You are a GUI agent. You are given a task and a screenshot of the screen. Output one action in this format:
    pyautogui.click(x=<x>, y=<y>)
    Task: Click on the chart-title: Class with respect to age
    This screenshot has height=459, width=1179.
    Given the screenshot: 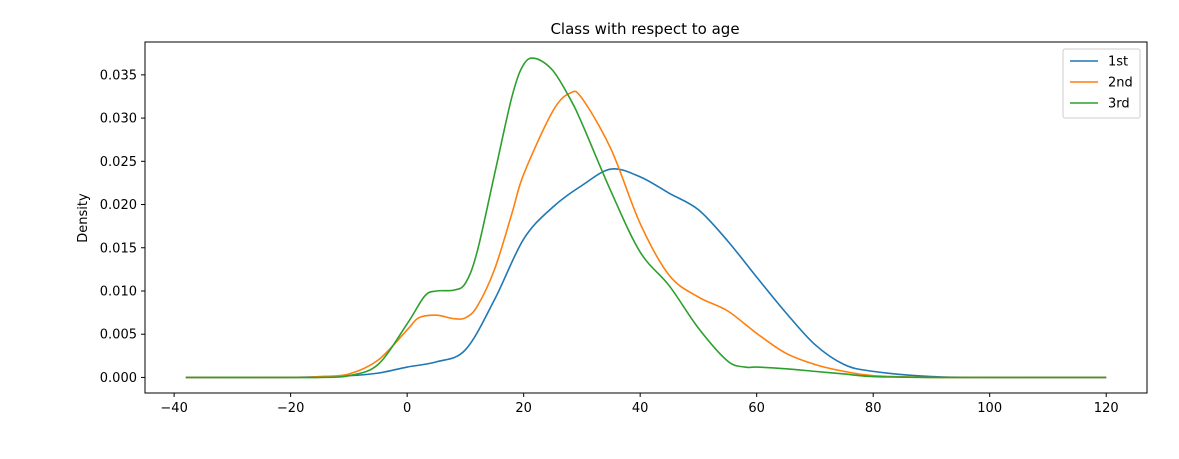 What is the action you would take?
    pyautogui.click(x=644, y=29)
    